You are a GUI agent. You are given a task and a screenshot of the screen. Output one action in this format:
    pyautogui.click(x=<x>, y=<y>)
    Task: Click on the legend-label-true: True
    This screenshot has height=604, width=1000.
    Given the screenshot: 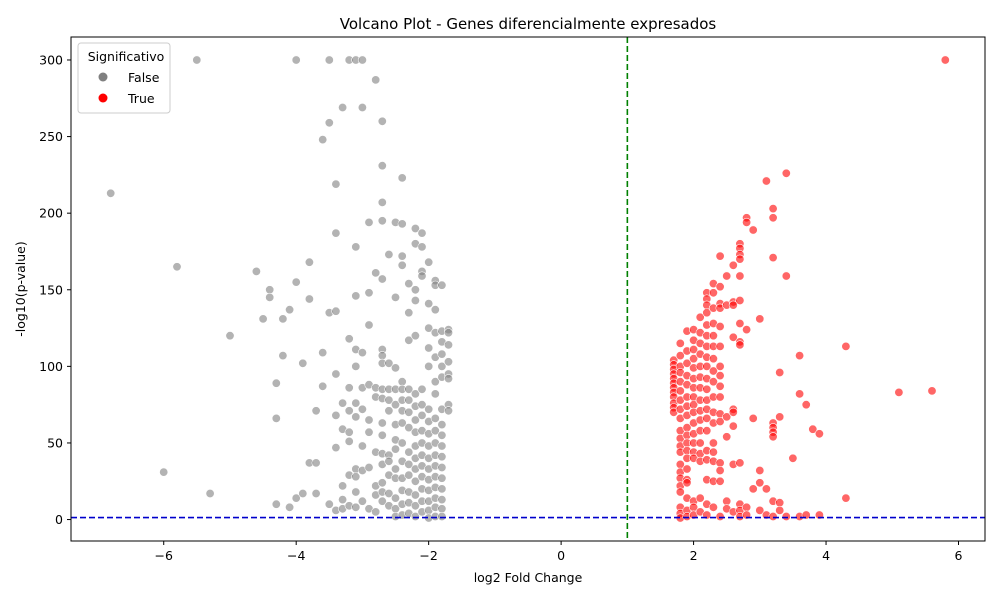 What is the action you would take?
    pyautogui.click(x=141, y=98)
    